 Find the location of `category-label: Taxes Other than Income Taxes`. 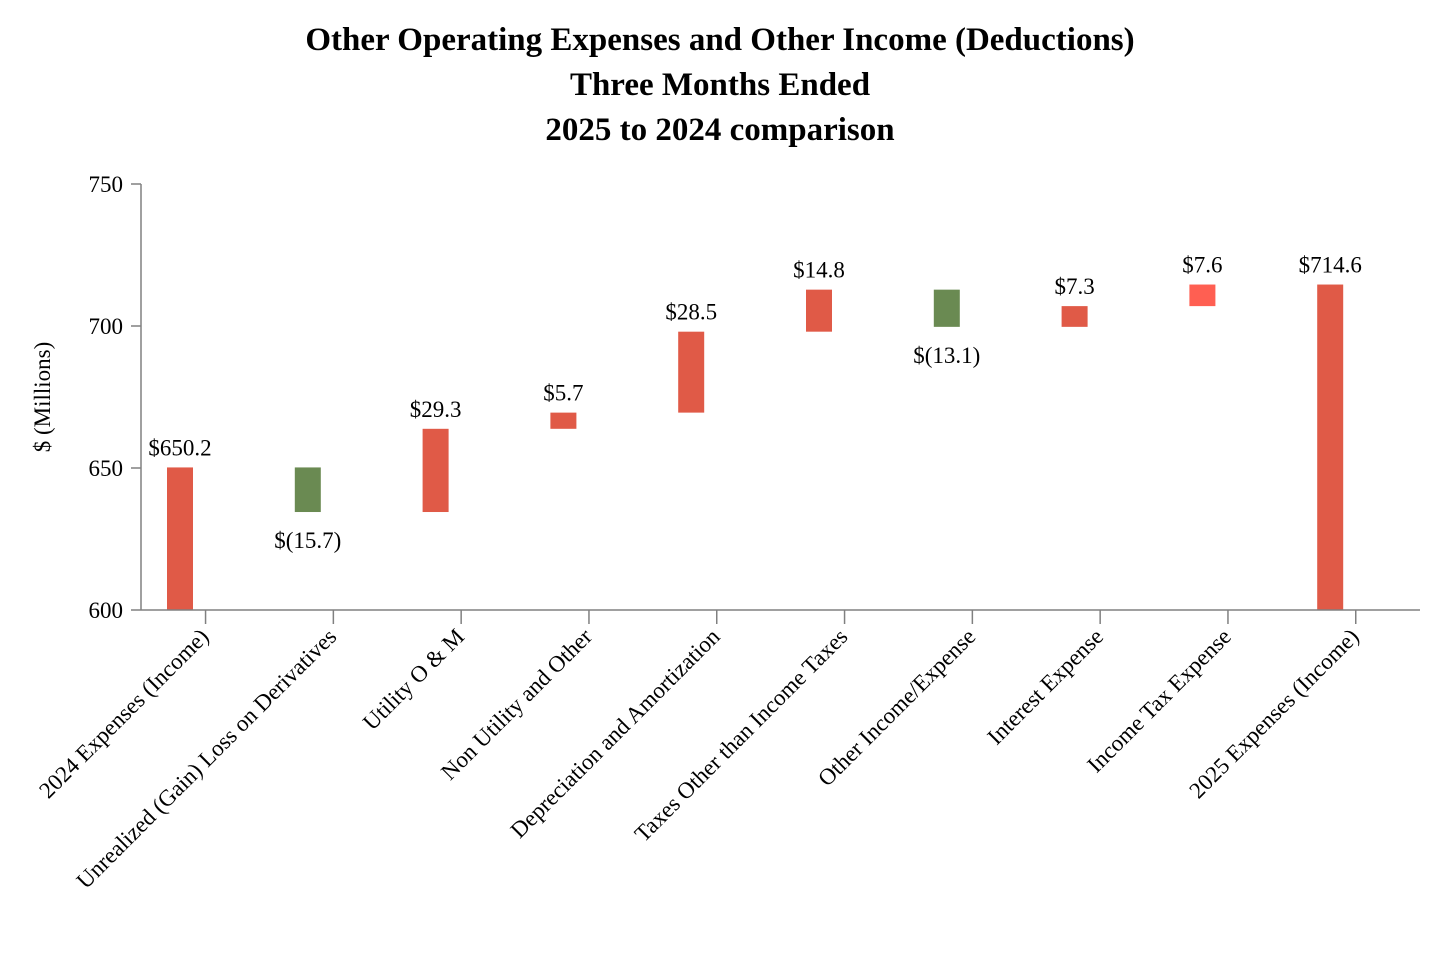

category-label: Taxes Other than Income Taxes is located at coordinates (741, 735).